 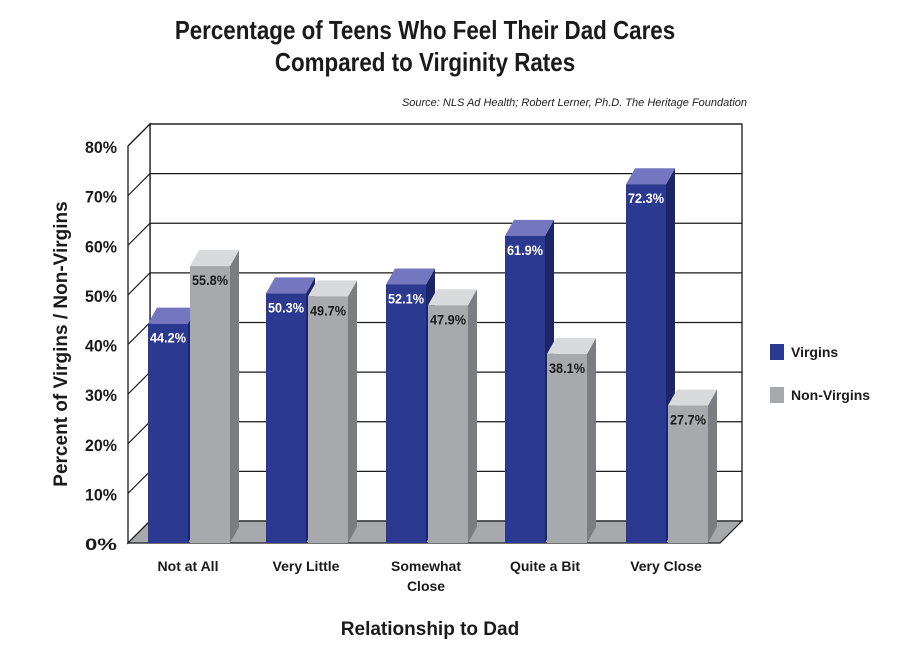 What do you see at coordinates (328, 310) in the screenshot?
I see `data-label: 49.7%` at bounding box center [328, 310].